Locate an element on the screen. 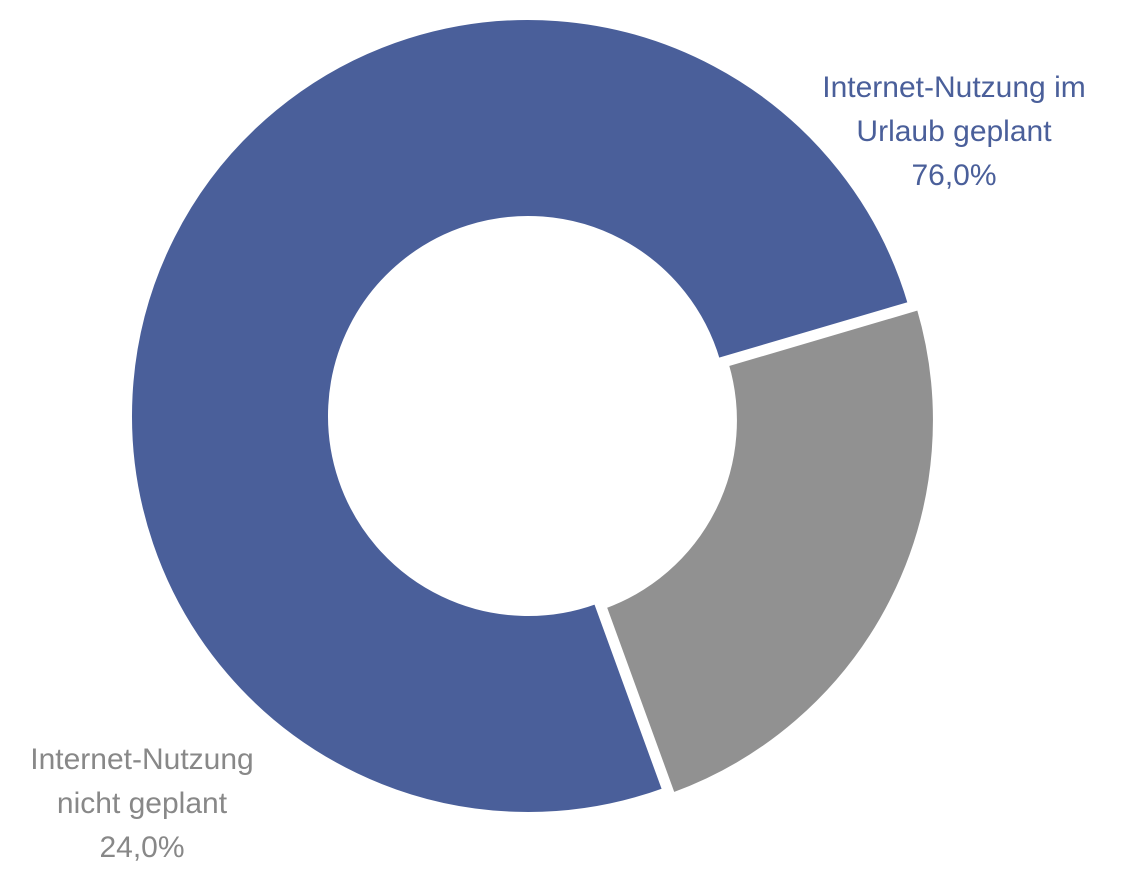 This screenshot has width=1128, height=873. data-label-planned: Internet-Nutzung im Urlaub geplant 76,0% is located at coordinates (954, 132).